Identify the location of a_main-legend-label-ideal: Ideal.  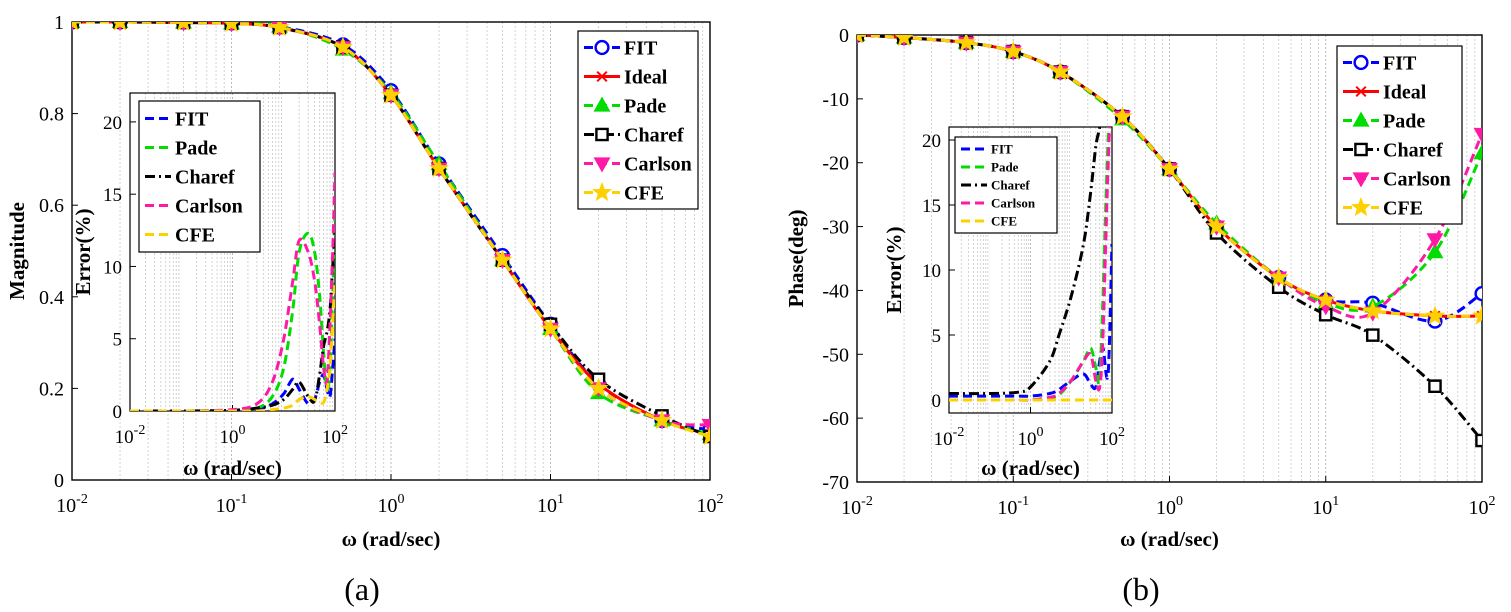
(646, 78).